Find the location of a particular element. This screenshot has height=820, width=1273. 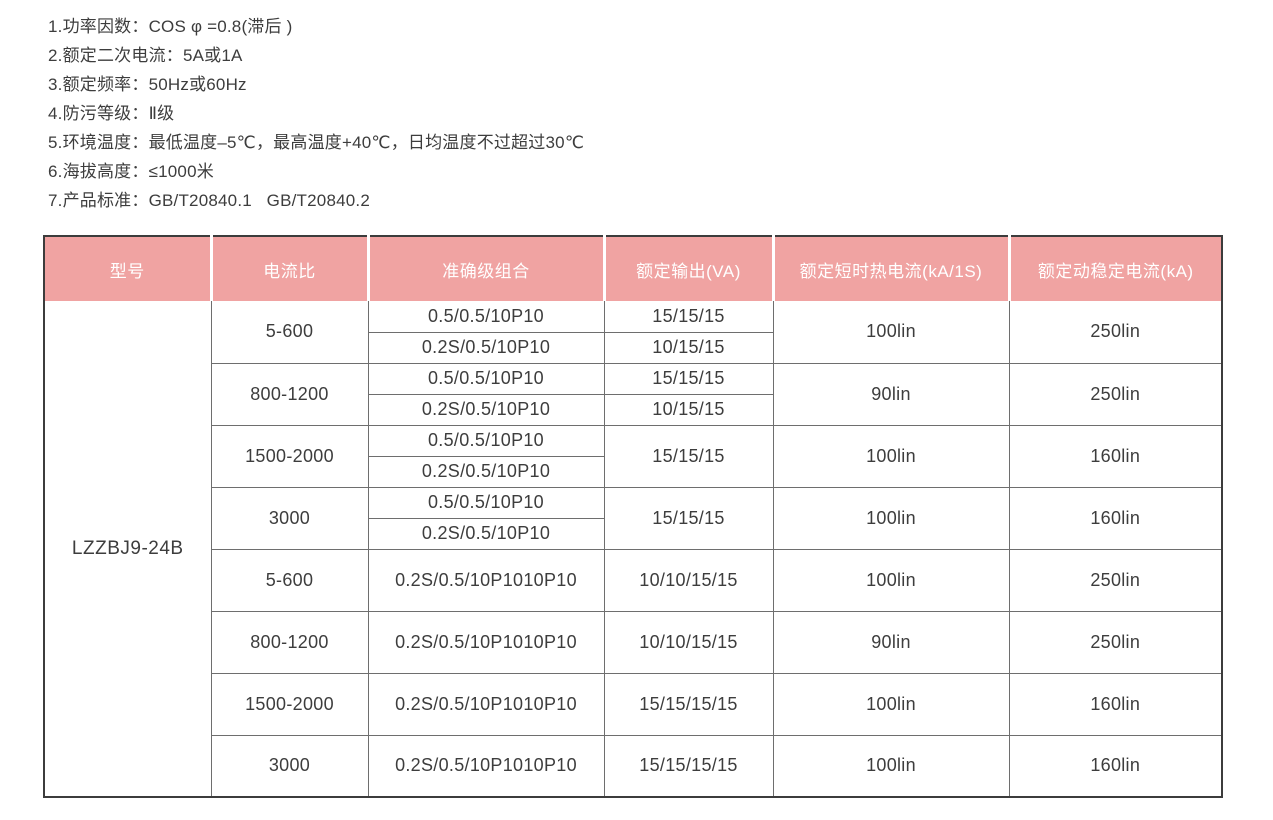

note-line: 2.额定二次电流：5A或1A is located at coordinates (145, 55).